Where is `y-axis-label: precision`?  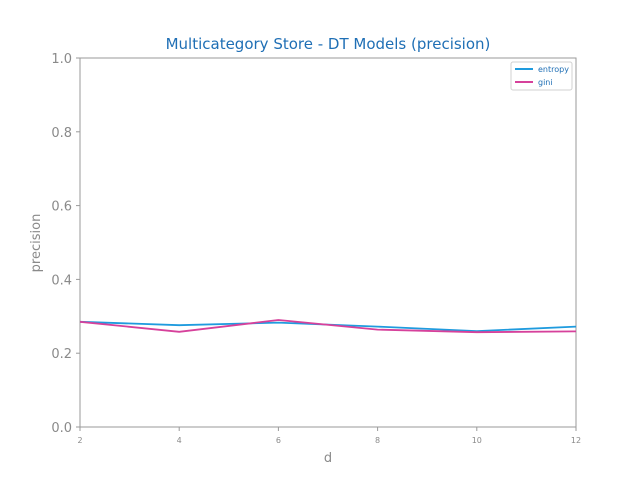
y-axis-label: precision is located at coordinates (36, 243).